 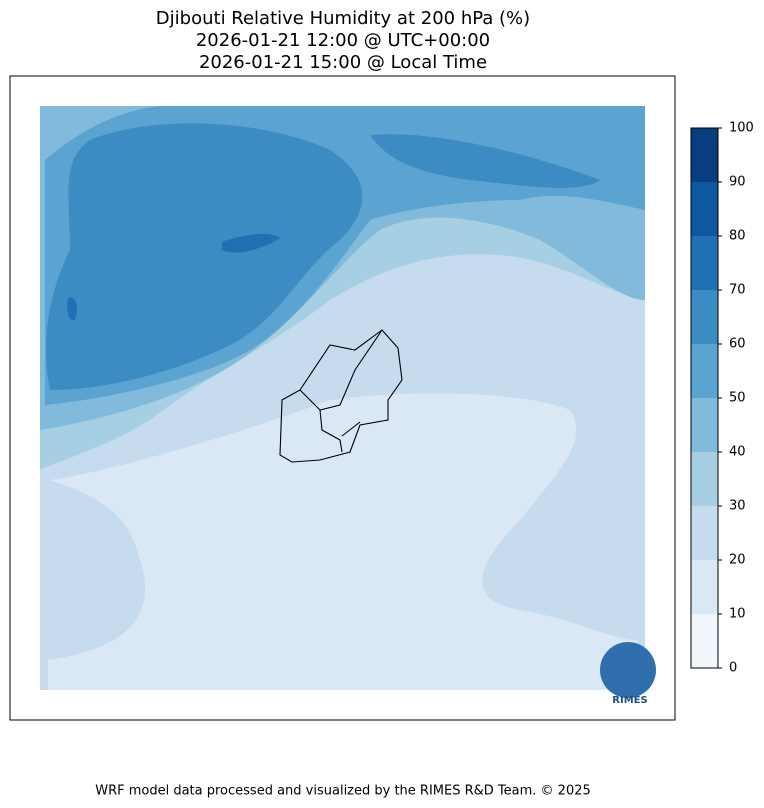 What do you see at coordinates (343, 40) in the screenshot?
I see `title-line: 2026-01-21 12:00 @ UTC+00:00` at bounding box center [343, 40].